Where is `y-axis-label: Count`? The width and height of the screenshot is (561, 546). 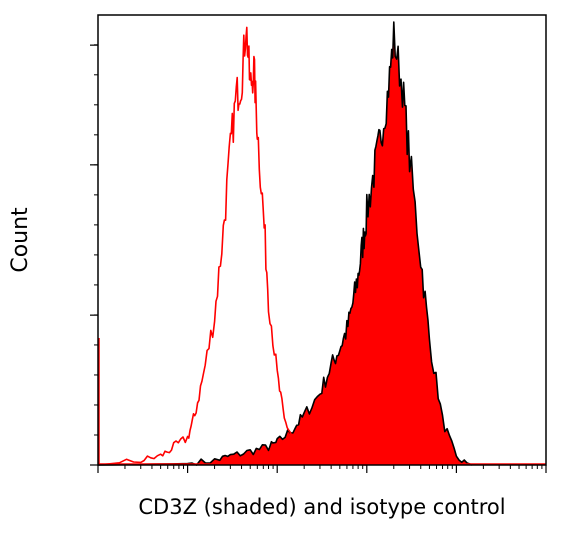 y-axis-label: Count is located at coordinates (20, 240).